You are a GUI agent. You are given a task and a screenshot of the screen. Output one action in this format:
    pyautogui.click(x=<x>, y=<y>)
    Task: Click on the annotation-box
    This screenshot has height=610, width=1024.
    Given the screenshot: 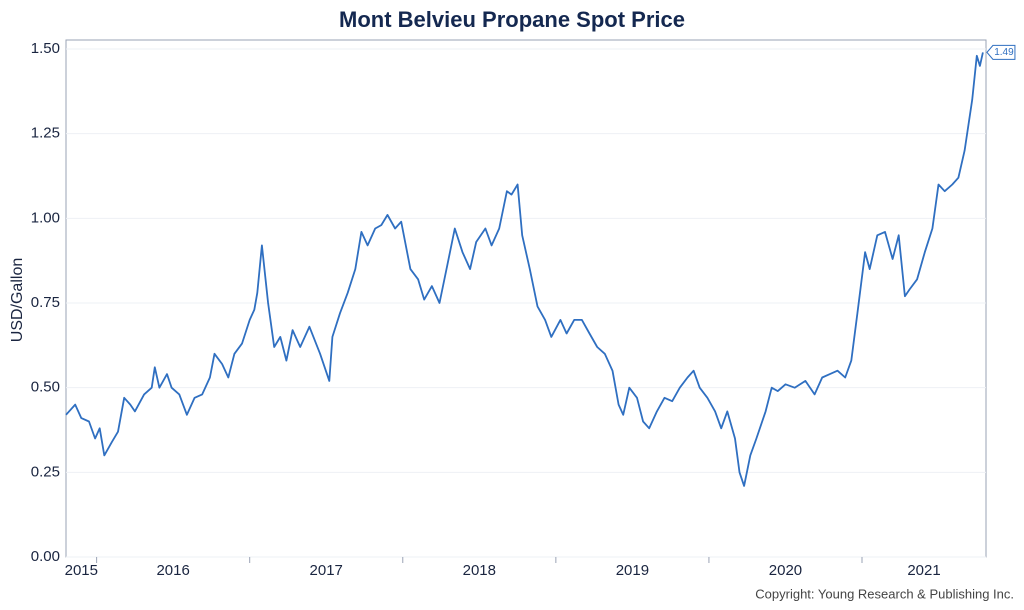 What is the action you would take?
    pyautogui.click(x=1001, y=52)
    